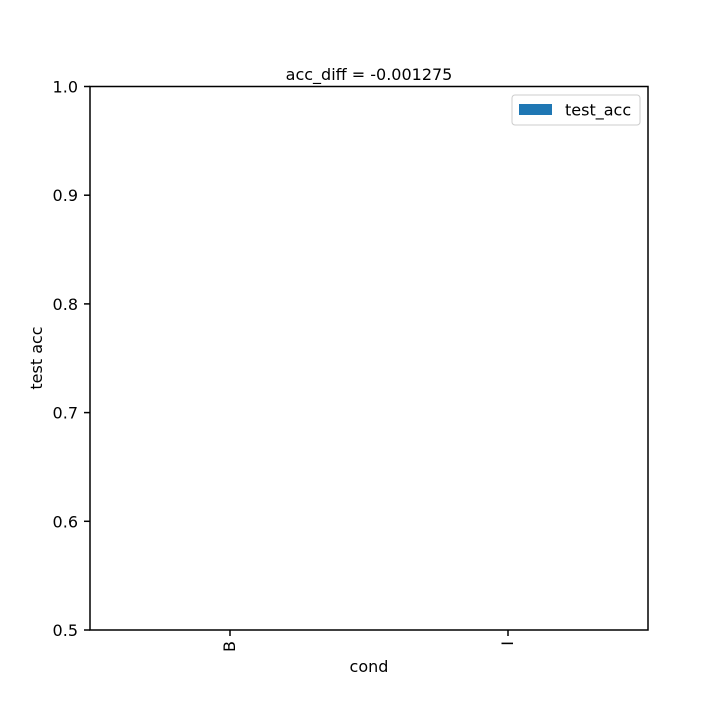 The height and width of the screenshot is (720, 720). Describe the element at coordinates (369, 666) in the screenshot. I see `x-axis-label: cond` at that location.